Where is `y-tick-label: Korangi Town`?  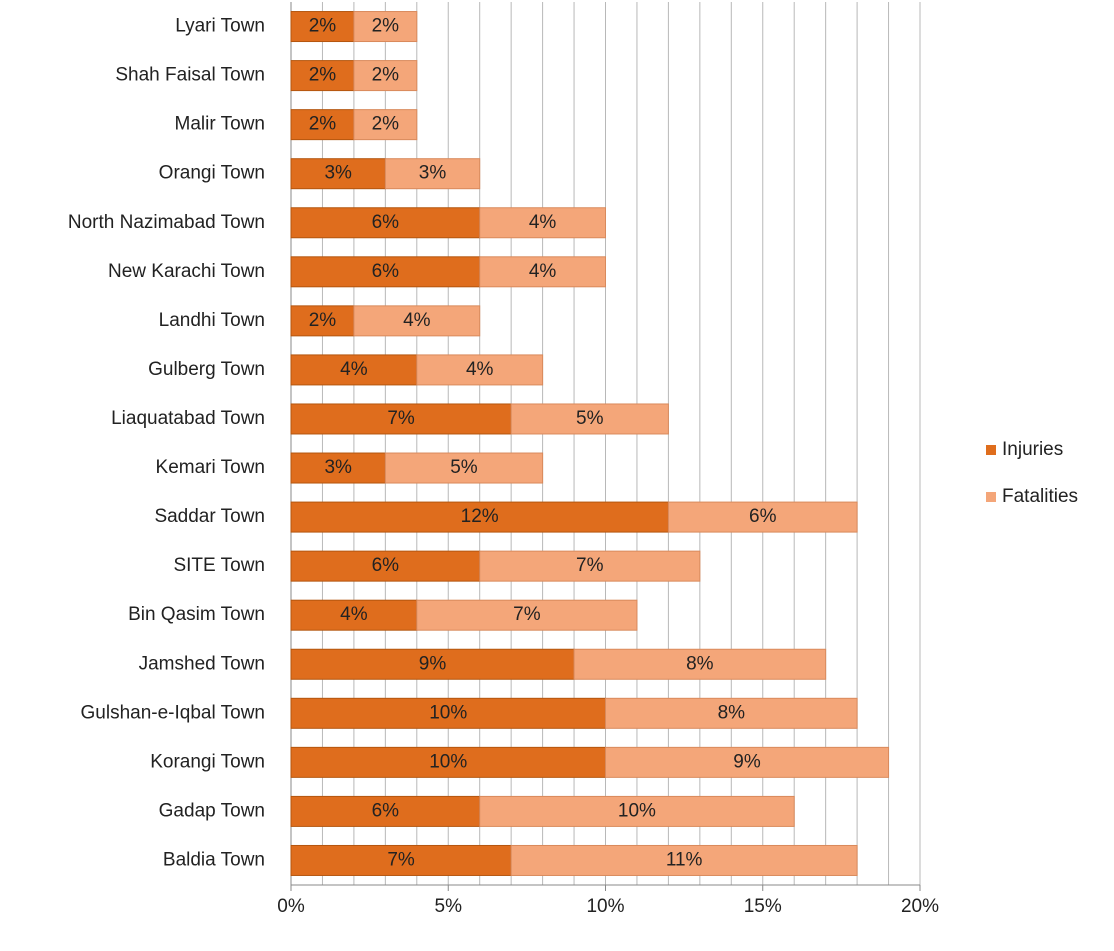 y-tick-label: Korangi Town is located at coordinates (207, 761).